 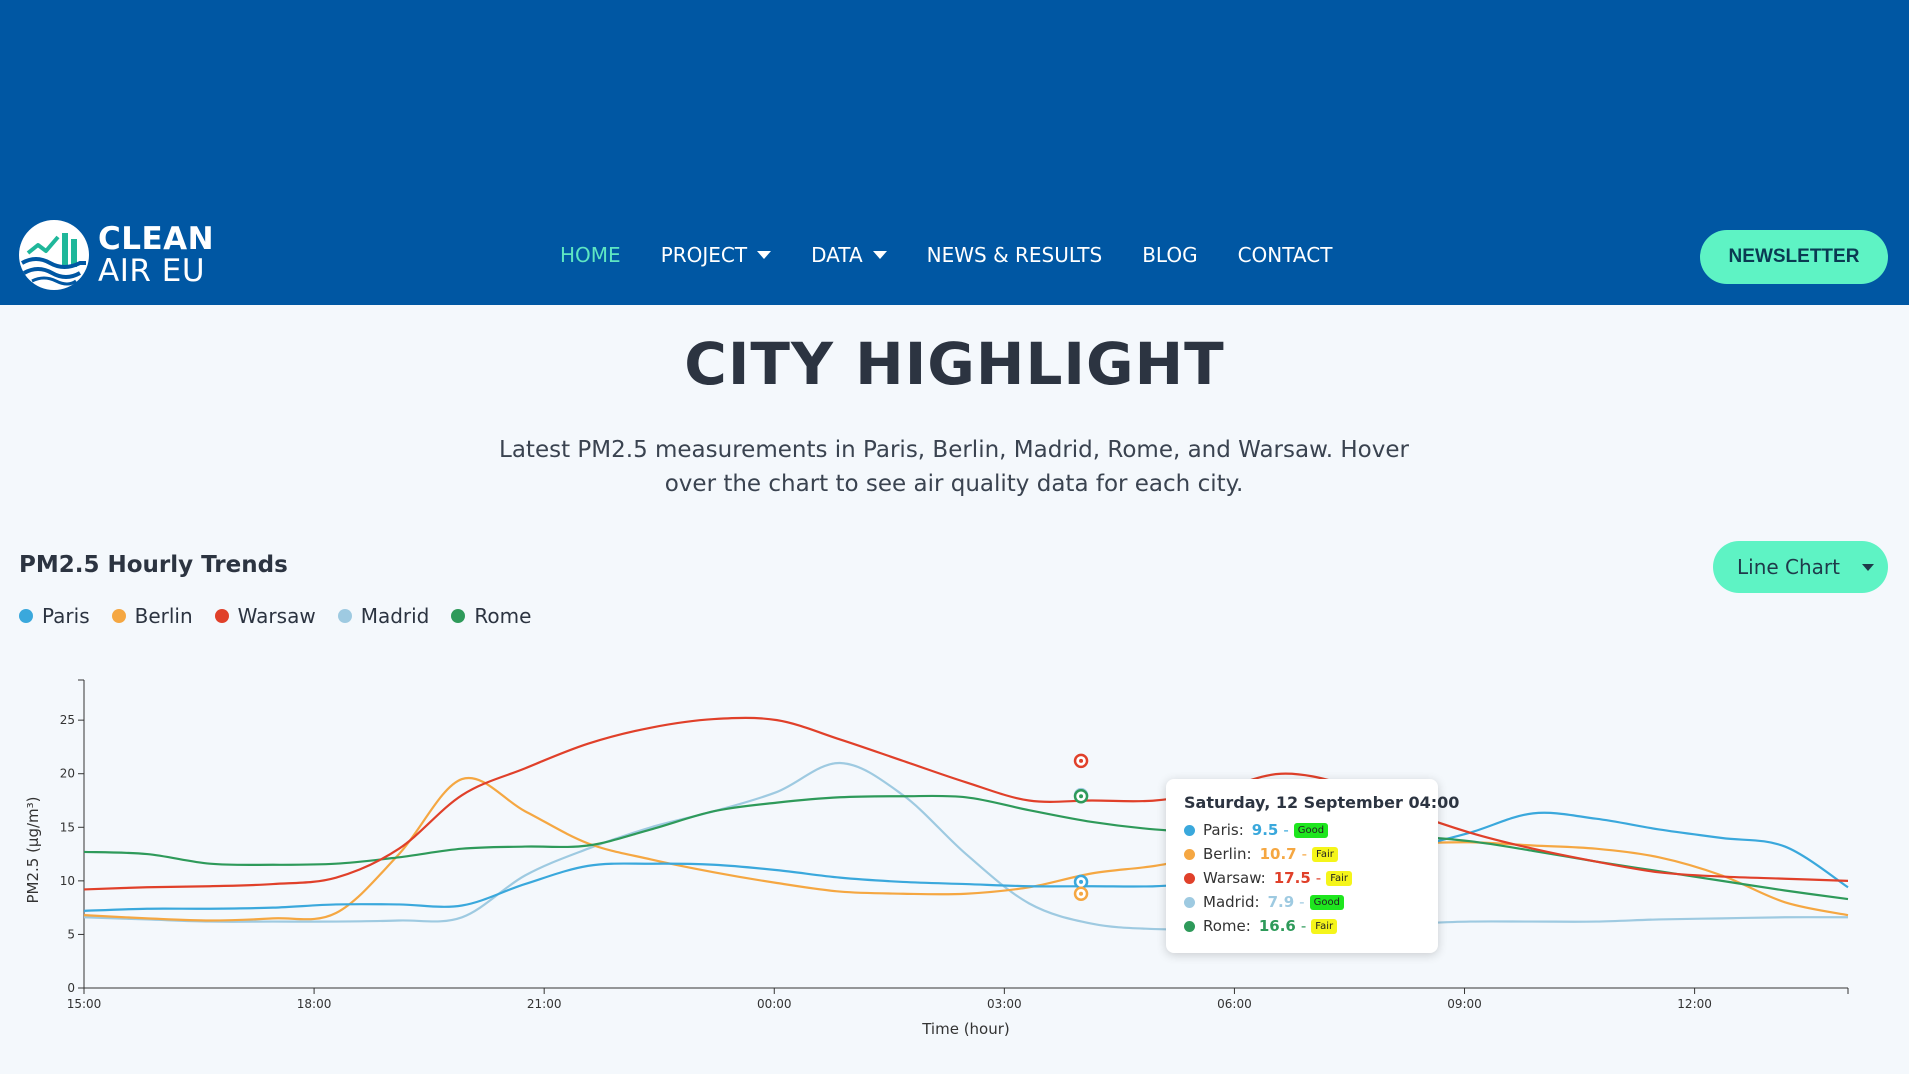 What do you see at coordinates (156, 239) in the screenshot?
I see `logo-line1: CLEAN` at bounding box center [156, 239].